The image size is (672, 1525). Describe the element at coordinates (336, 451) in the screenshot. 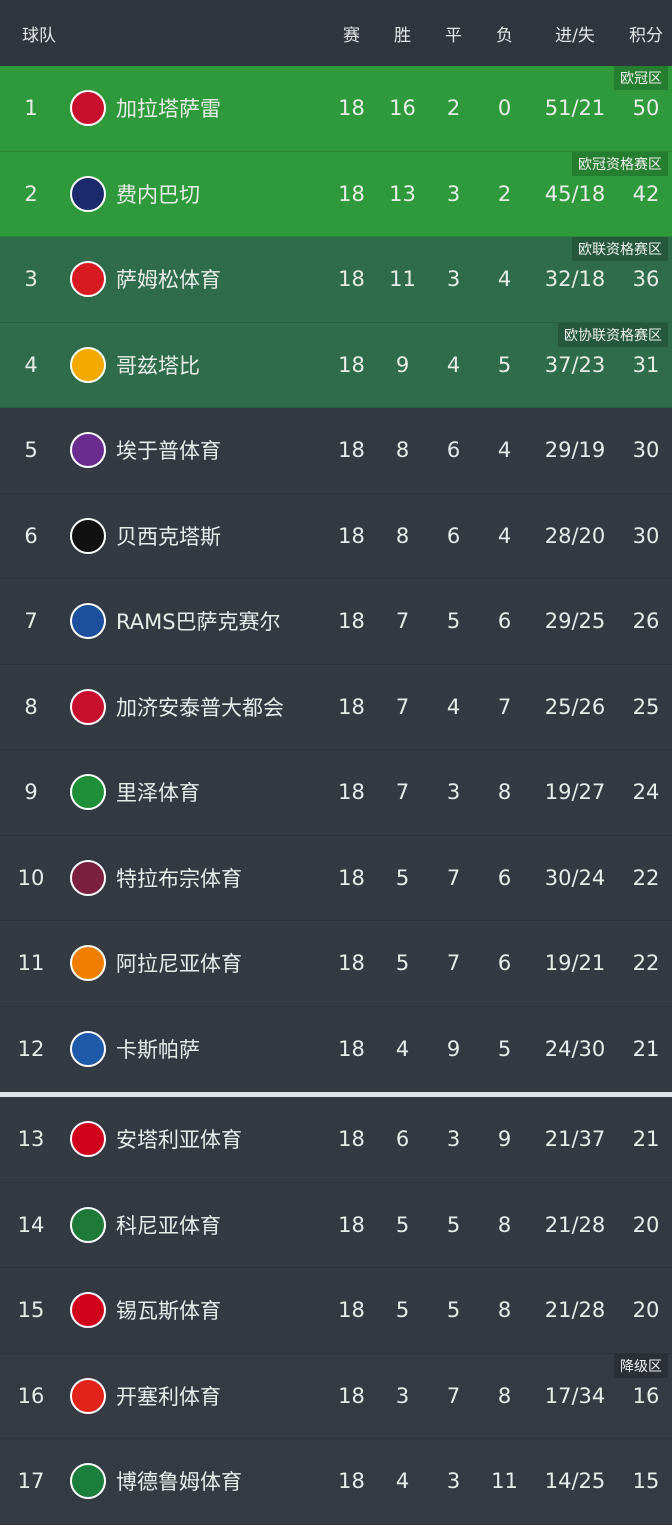

I see `table-row: 5 埃于普体育 18 8 6 4 29/19 30` at that location.